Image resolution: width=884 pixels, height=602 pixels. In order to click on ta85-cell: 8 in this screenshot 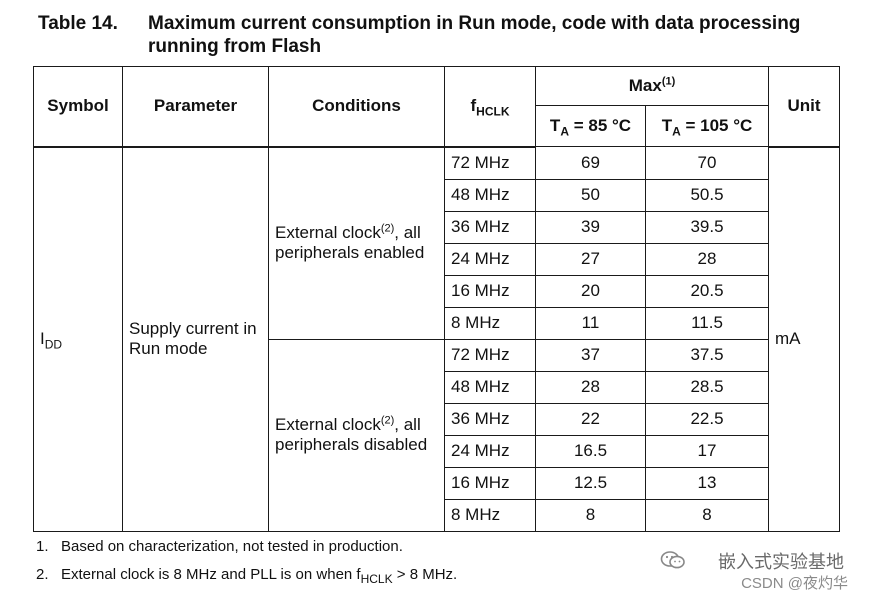, I will do `click(590, 515)`.